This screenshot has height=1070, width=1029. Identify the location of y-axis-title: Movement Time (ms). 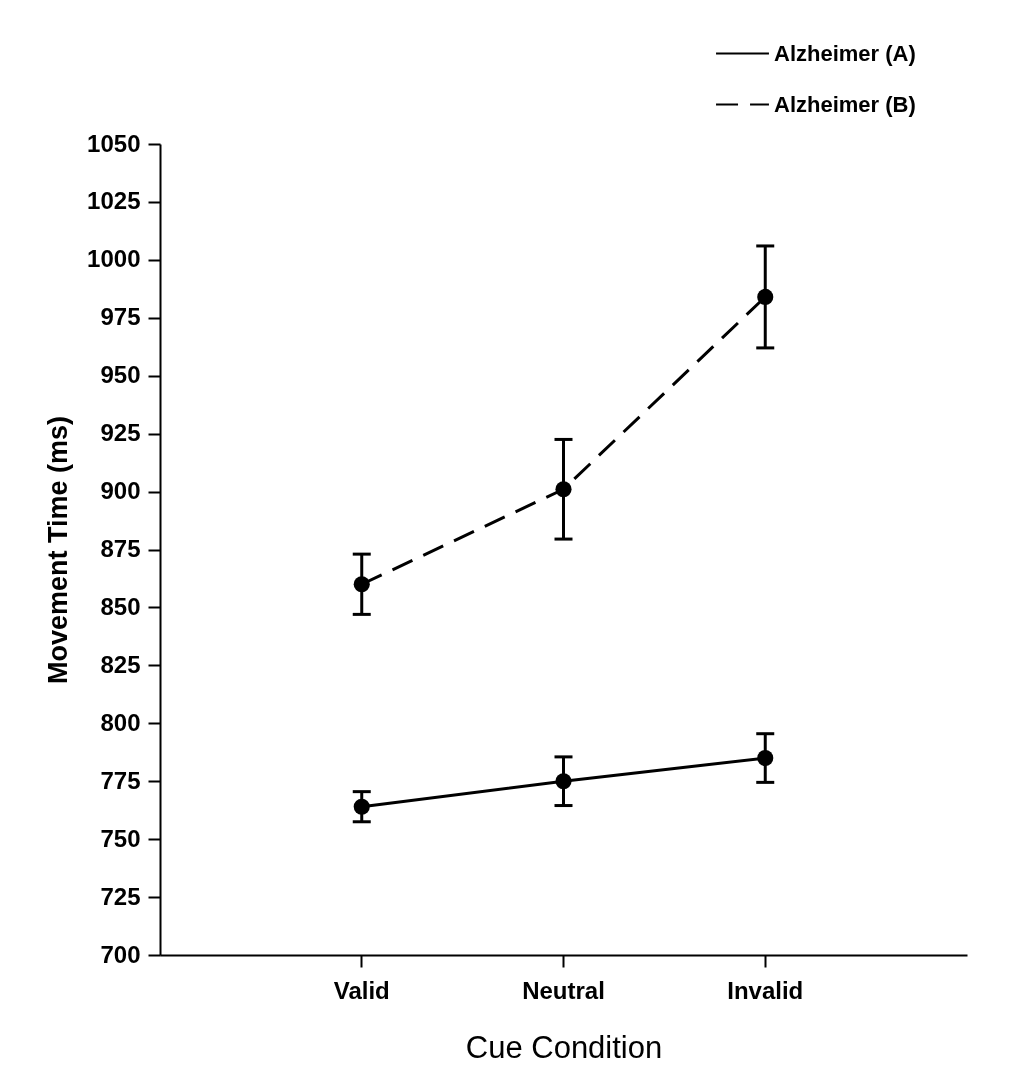
(58, 550).